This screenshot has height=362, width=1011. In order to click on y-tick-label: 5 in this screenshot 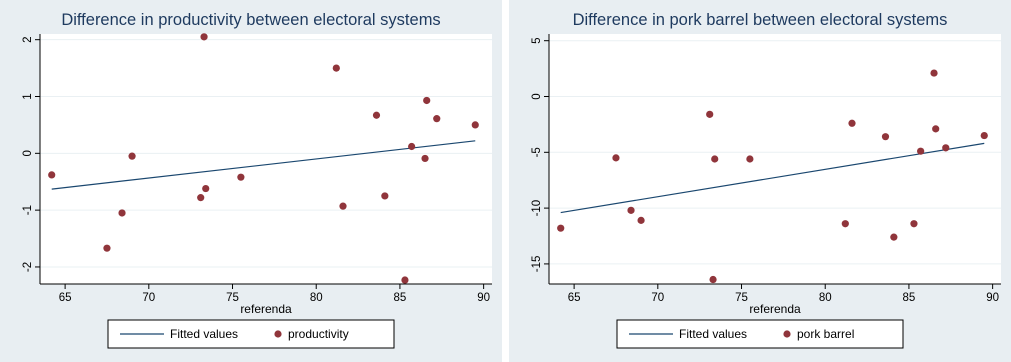, I will do `click(537, 40)`.